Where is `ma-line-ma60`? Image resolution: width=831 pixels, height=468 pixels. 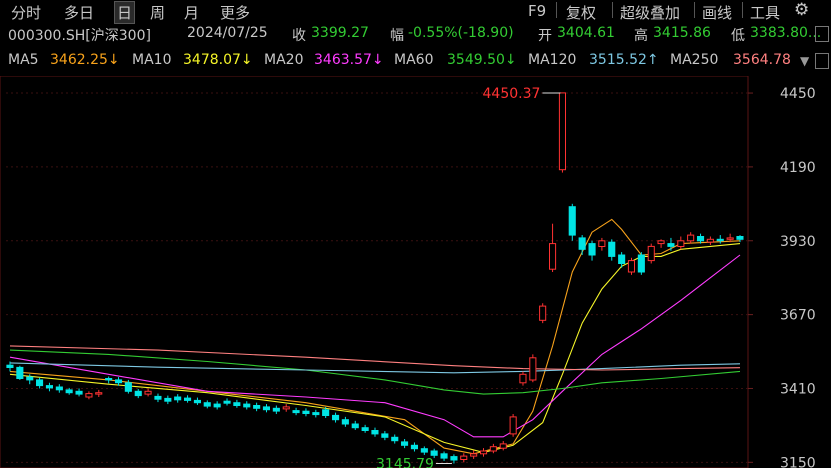 ma-line-ma60 is located at coordinates (375, 372).